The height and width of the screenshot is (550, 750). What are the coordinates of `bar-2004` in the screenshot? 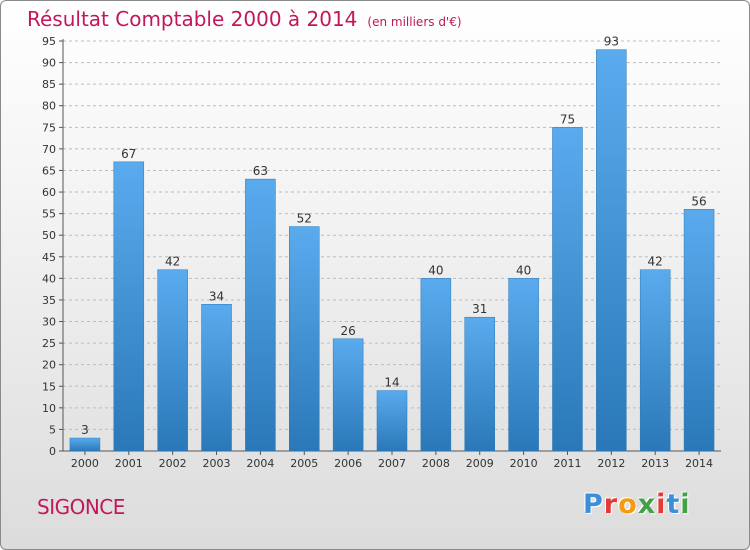 It's located at (260, 315).